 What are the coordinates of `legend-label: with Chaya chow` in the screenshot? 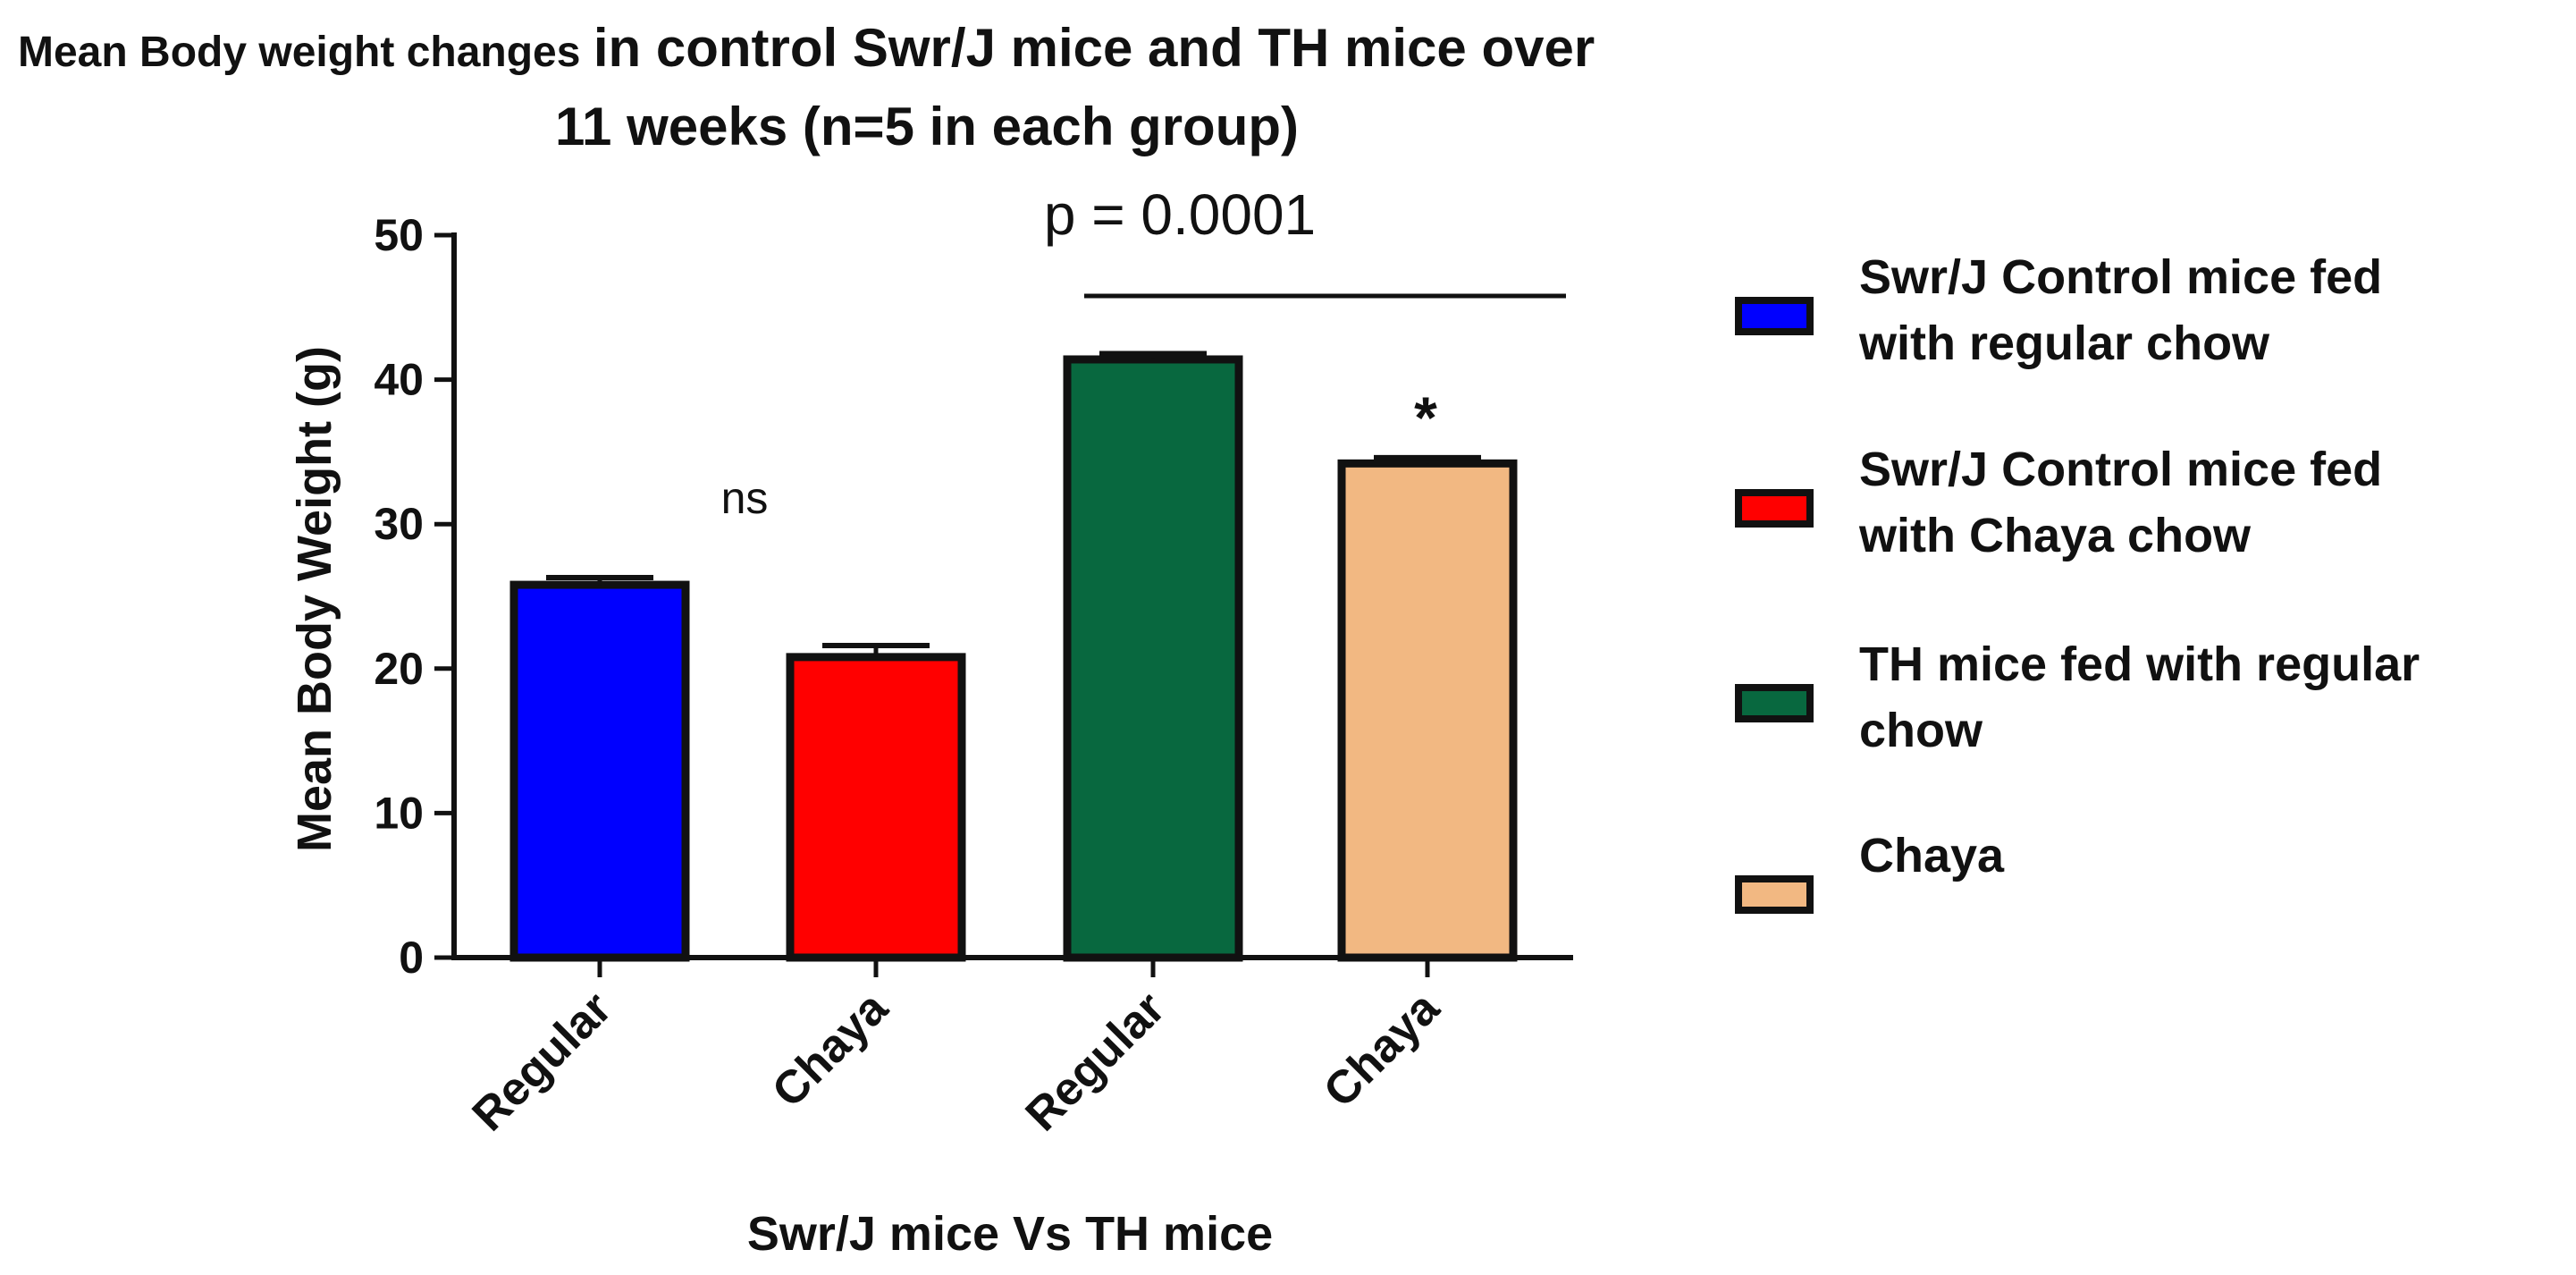 It's located at (2055, 535).